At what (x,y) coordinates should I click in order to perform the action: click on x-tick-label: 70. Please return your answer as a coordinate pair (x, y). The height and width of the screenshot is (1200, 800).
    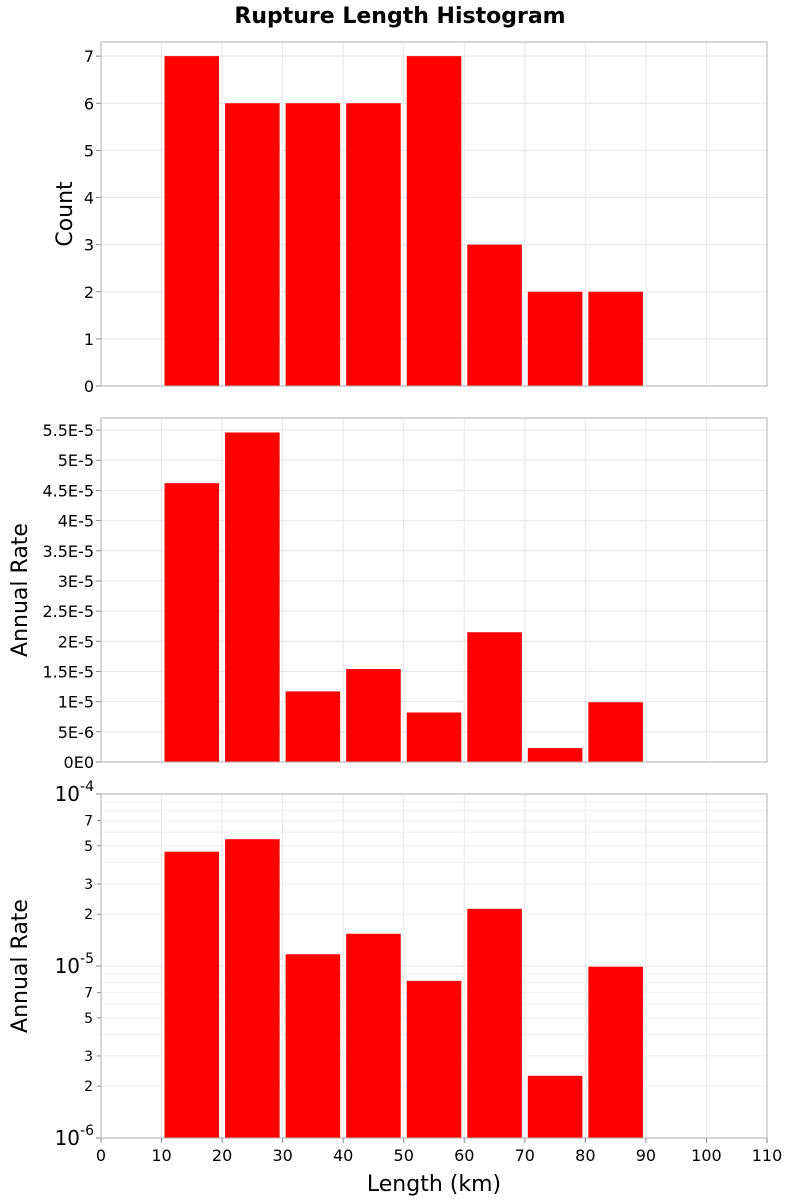
    Looking at the image, I should click on (525, 1155).